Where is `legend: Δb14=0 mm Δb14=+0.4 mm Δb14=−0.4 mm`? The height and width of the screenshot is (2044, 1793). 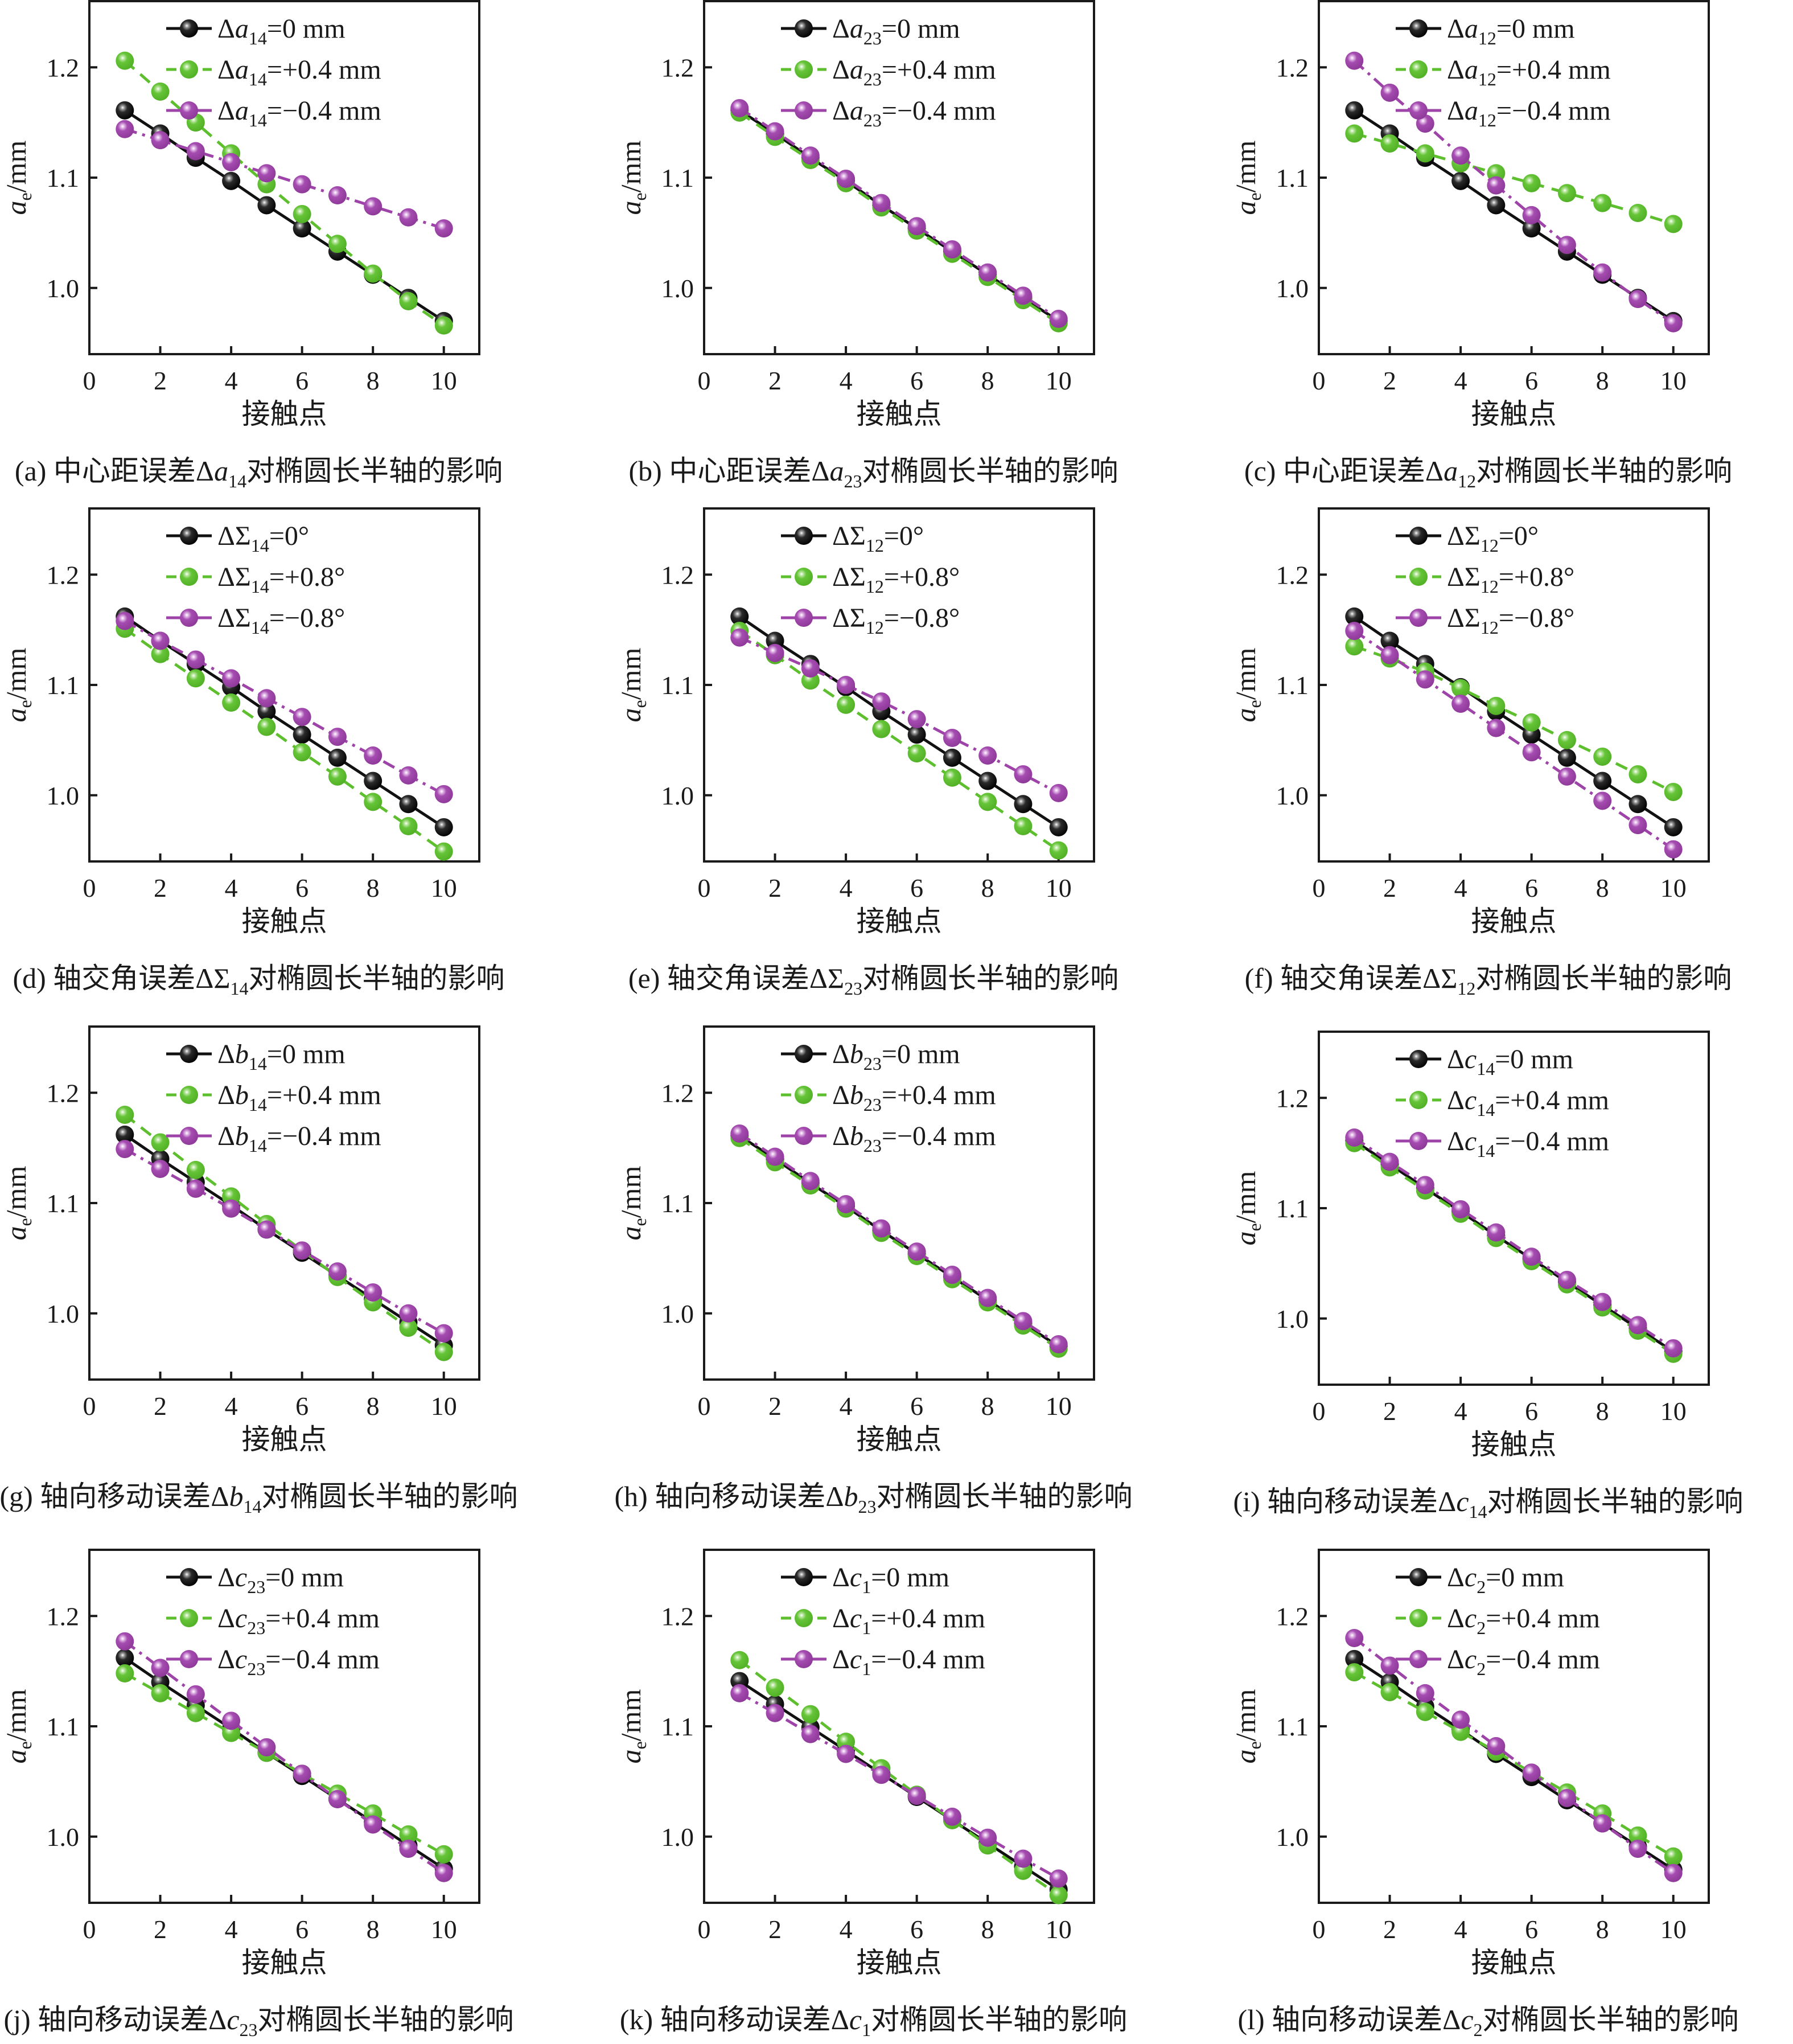
legend: Δb14=0 mm Δb14=+0.4 mm Δb14=−0.4 mm is located at coordinates (273, 1097).